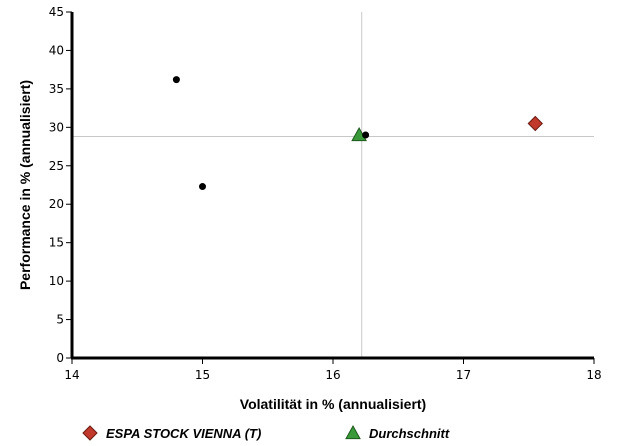 The image size is (619, 446). I want to click on y-tick-label: 35, so click(56, 89).